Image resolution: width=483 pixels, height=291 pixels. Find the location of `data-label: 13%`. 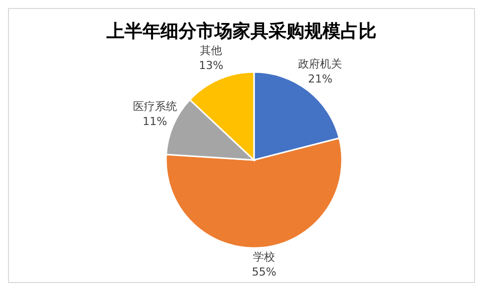

data-label: 13% is located at coordinates (211, 65).